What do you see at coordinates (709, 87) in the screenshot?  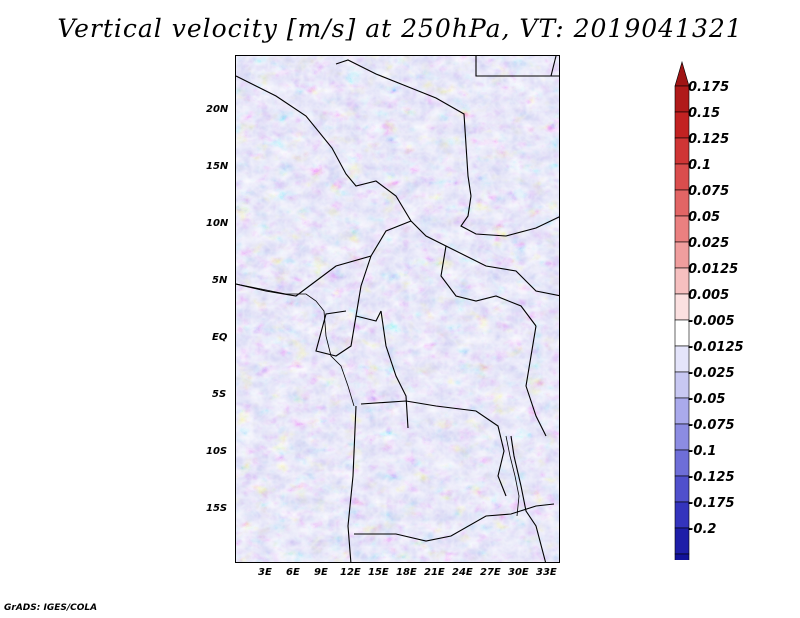 I see `colorbar-label: 0.175` at bounding box center [709, 87].